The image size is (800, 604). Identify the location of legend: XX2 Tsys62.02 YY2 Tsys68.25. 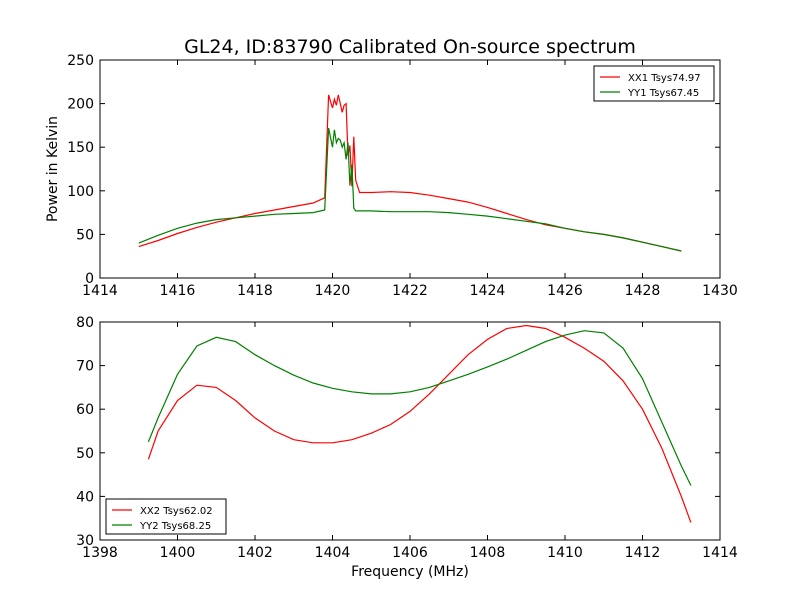
(166, 516).